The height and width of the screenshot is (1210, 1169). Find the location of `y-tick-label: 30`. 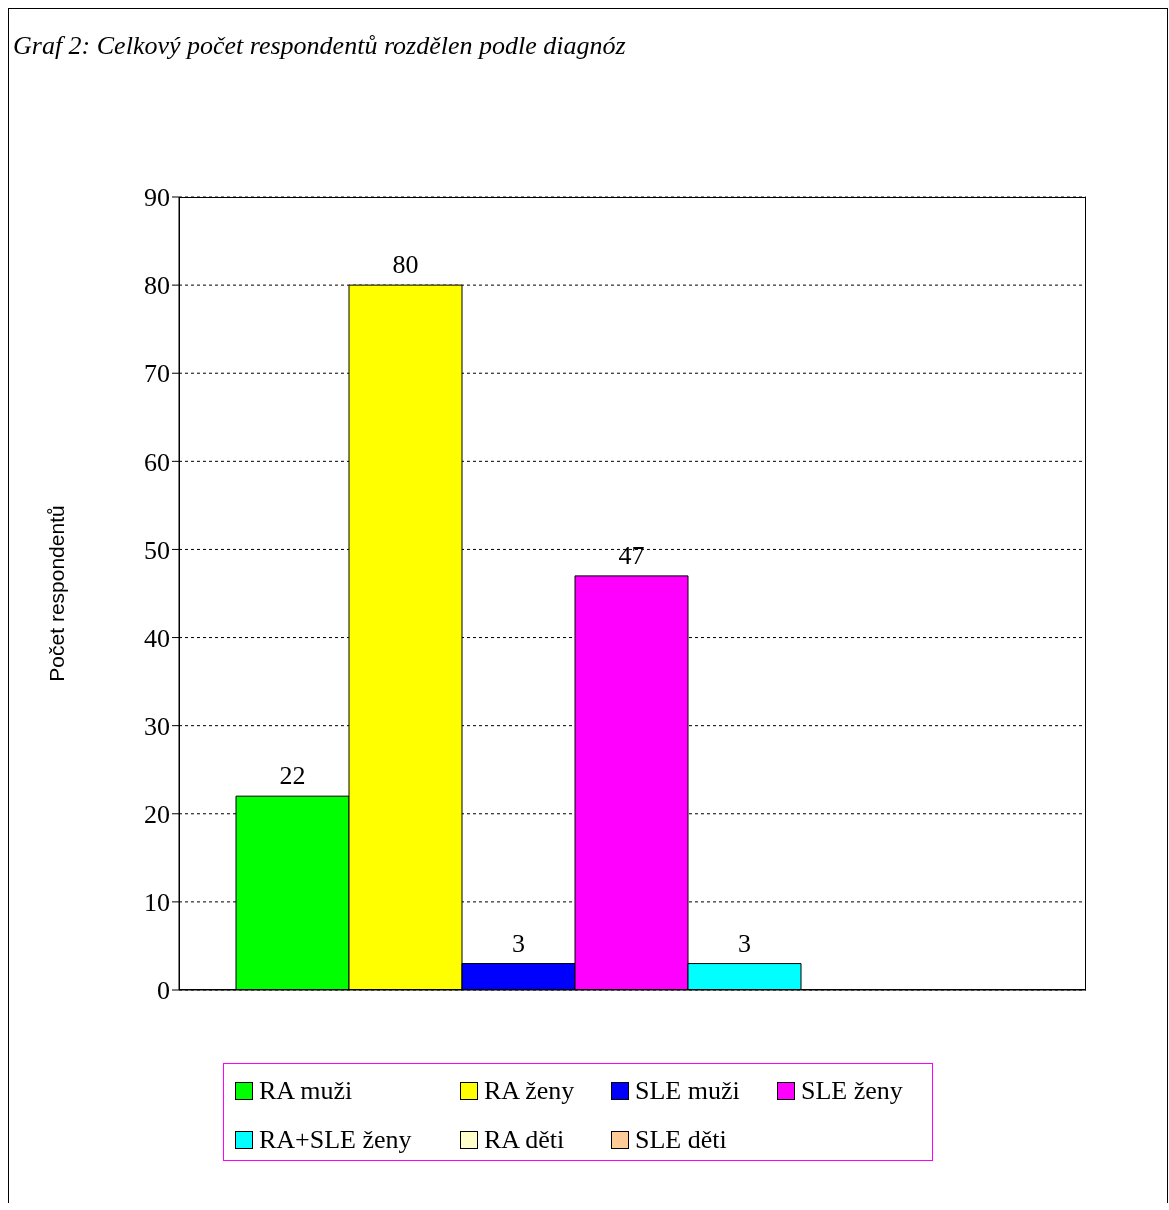

y-tick-label: 30 is located at coordinates (157, 726).